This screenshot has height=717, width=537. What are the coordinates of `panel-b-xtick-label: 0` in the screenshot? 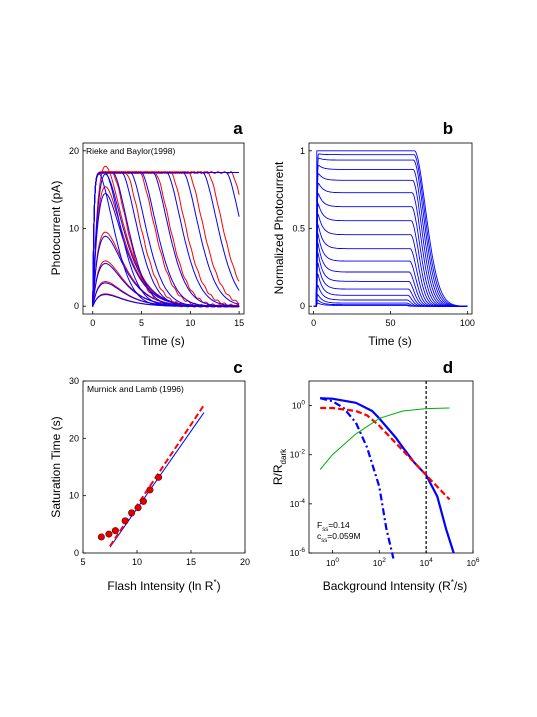 It's located at (313, 323).